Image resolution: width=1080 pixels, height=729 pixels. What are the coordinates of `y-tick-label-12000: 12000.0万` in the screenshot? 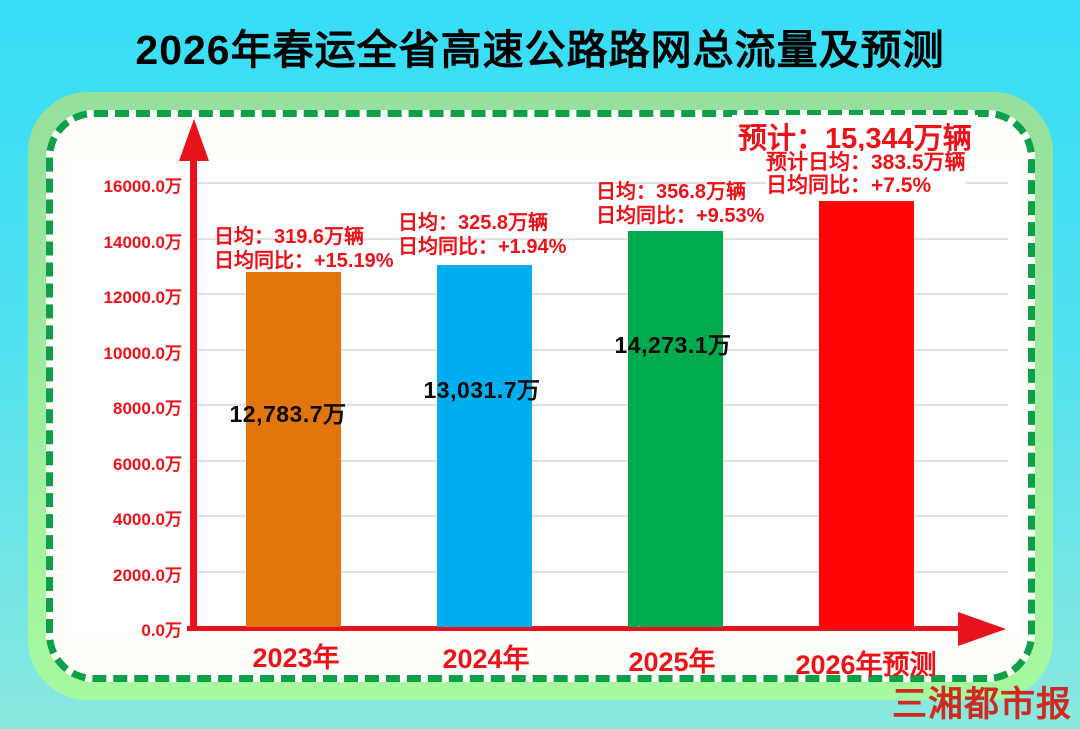 It's located at (142, 297).